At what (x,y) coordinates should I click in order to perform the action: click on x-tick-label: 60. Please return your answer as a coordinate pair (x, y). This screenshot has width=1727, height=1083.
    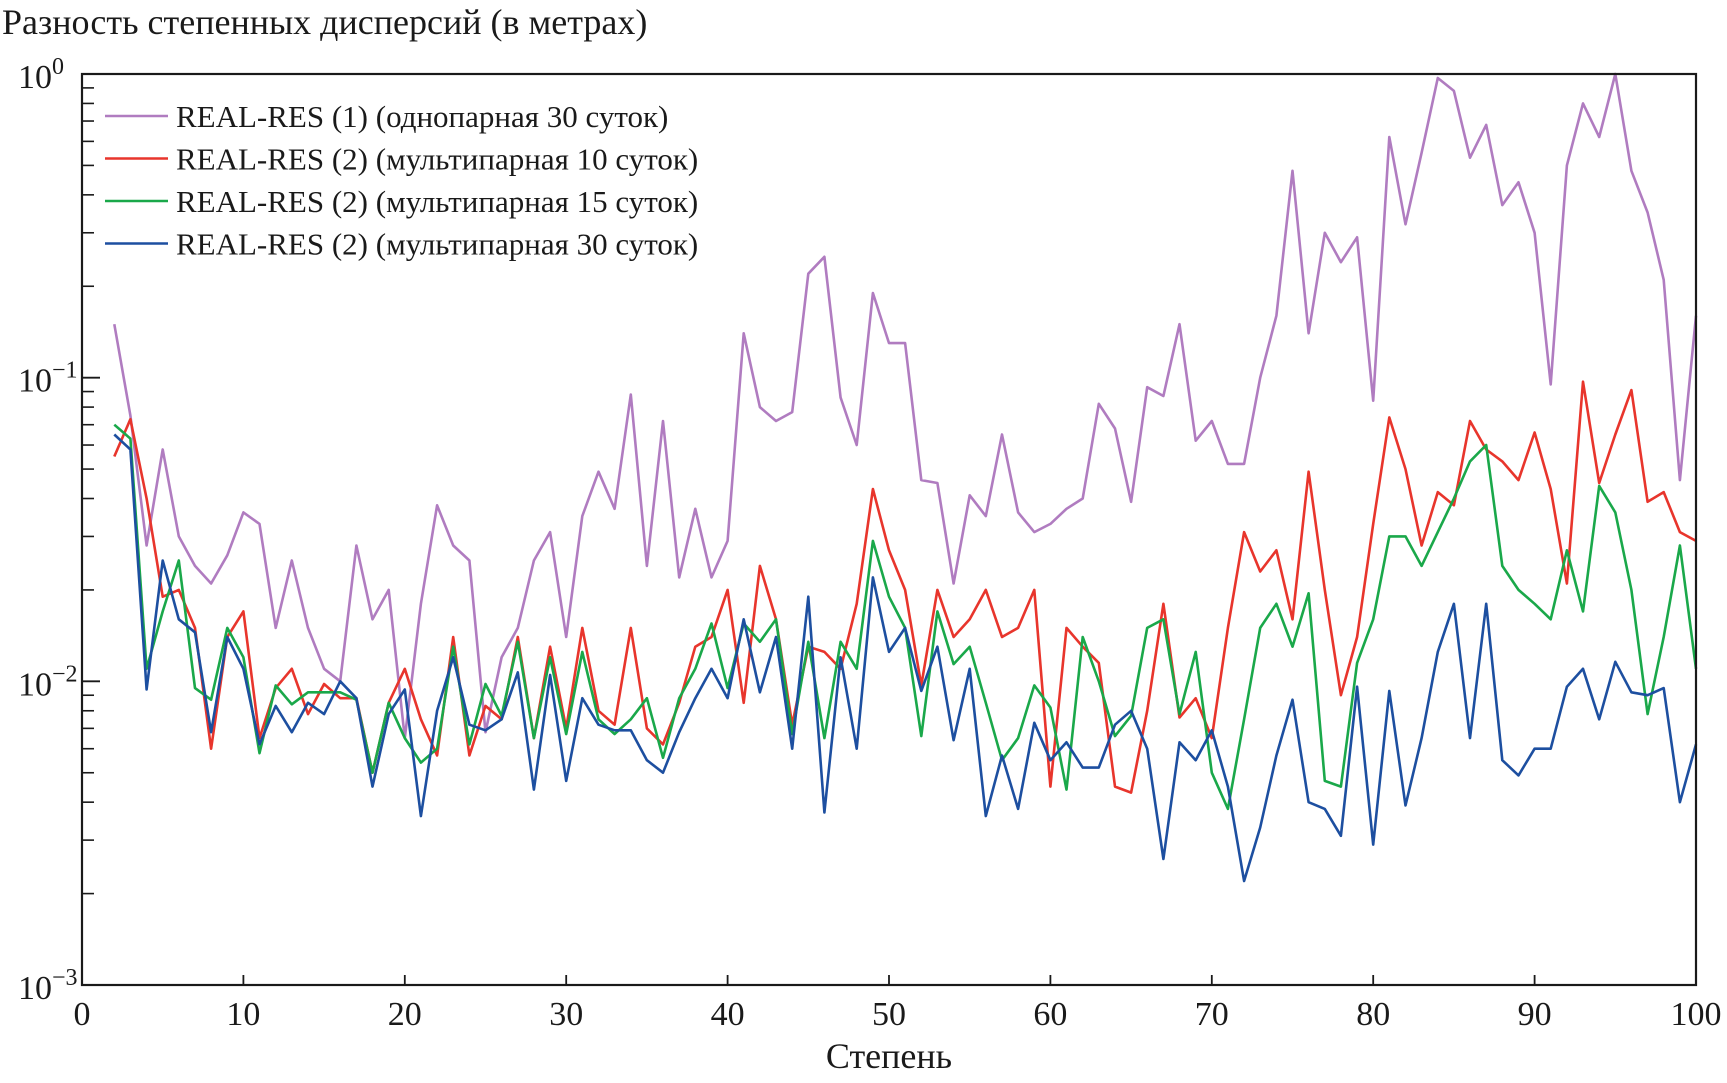
    Looking at the image, I should click on (1050, 1014).